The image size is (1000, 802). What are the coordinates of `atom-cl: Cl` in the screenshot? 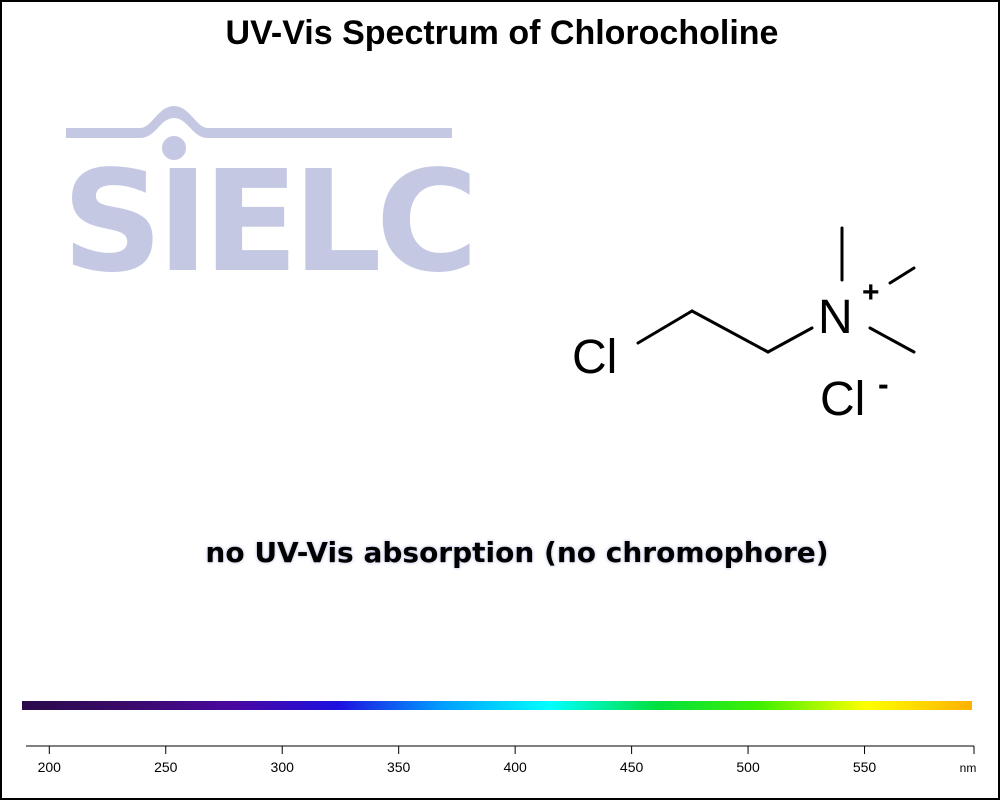 It's located at (594, 357).